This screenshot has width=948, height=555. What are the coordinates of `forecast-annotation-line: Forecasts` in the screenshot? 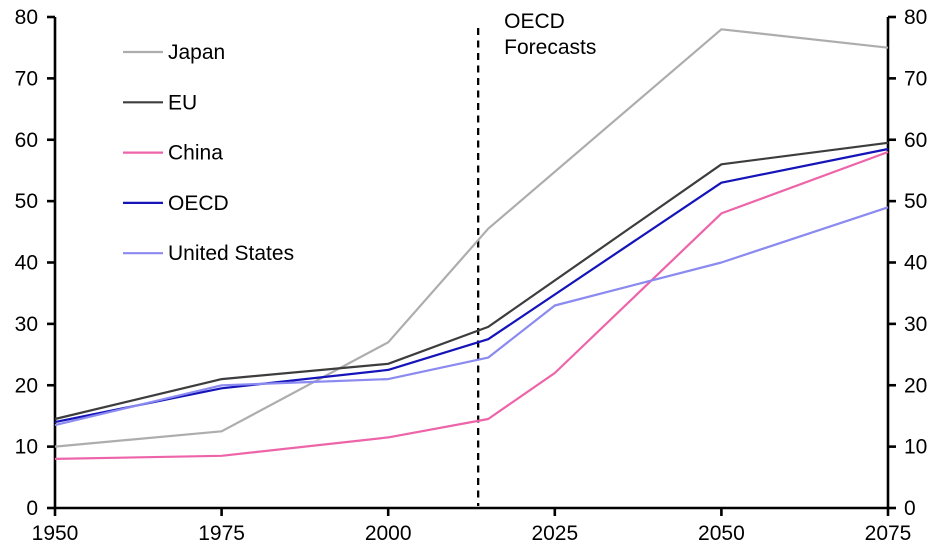 It's located at (550, 47).